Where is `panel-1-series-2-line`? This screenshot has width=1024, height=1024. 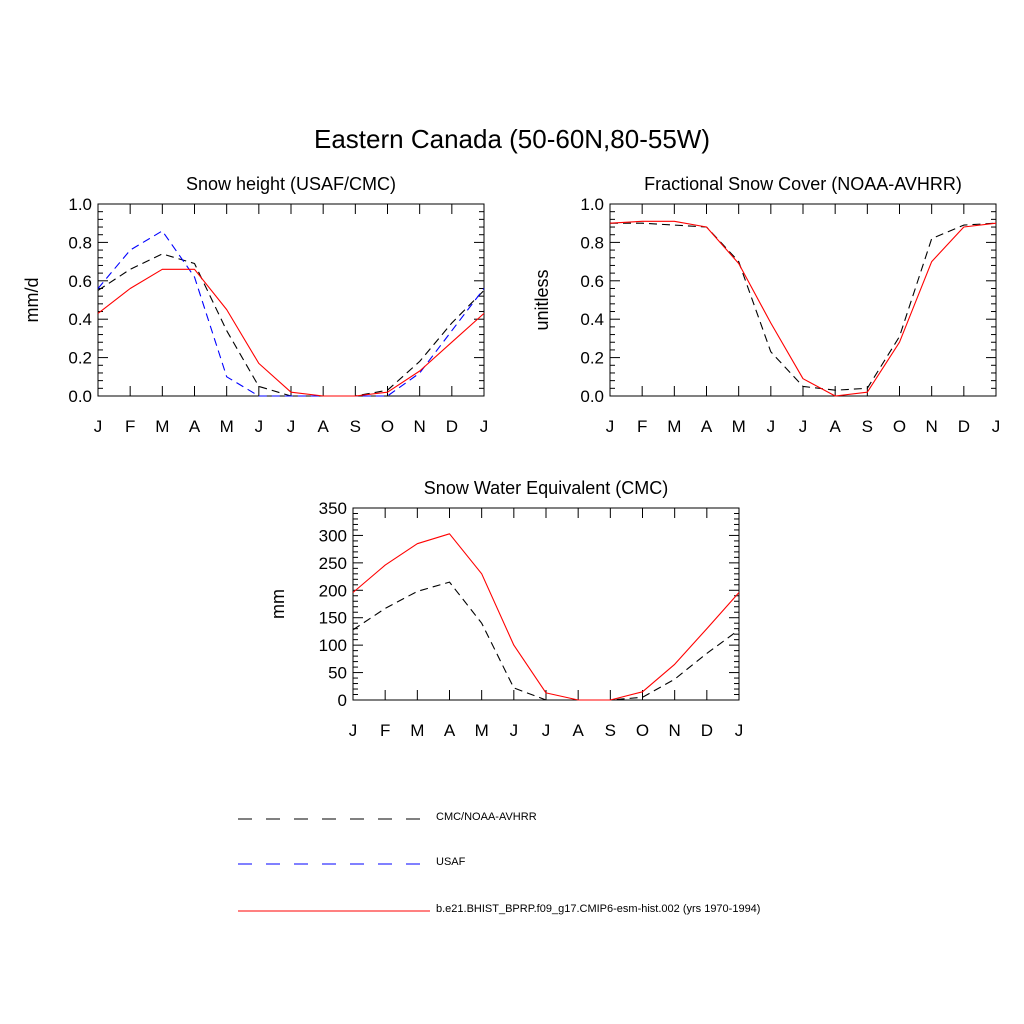 panel-1-series-2-line is located at coordinates (291, 313).